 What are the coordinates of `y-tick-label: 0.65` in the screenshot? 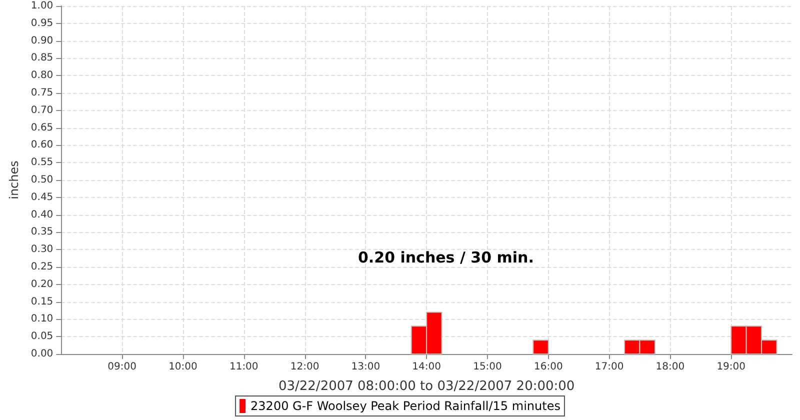 It's located at (42, 128).